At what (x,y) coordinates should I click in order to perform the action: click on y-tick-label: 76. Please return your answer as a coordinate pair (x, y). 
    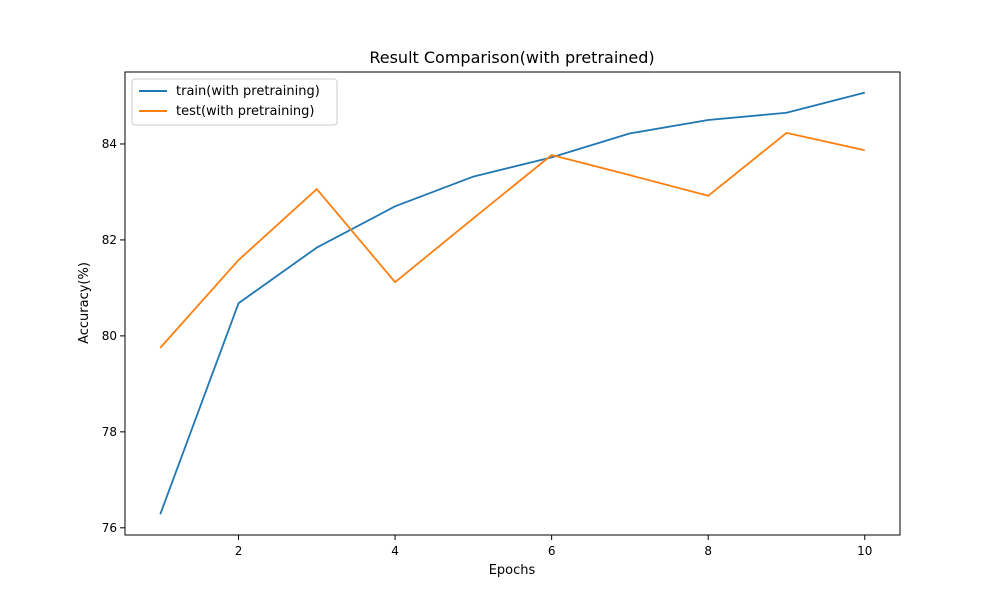
    Looking at the image, I should click on (109, 528).